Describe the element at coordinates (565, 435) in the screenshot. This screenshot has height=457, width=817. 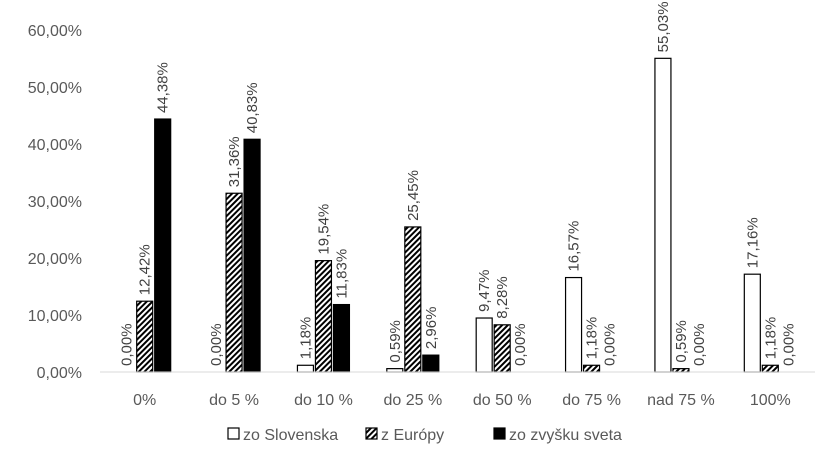
I see `legend-label: zo zvyšku sveta` at that location.